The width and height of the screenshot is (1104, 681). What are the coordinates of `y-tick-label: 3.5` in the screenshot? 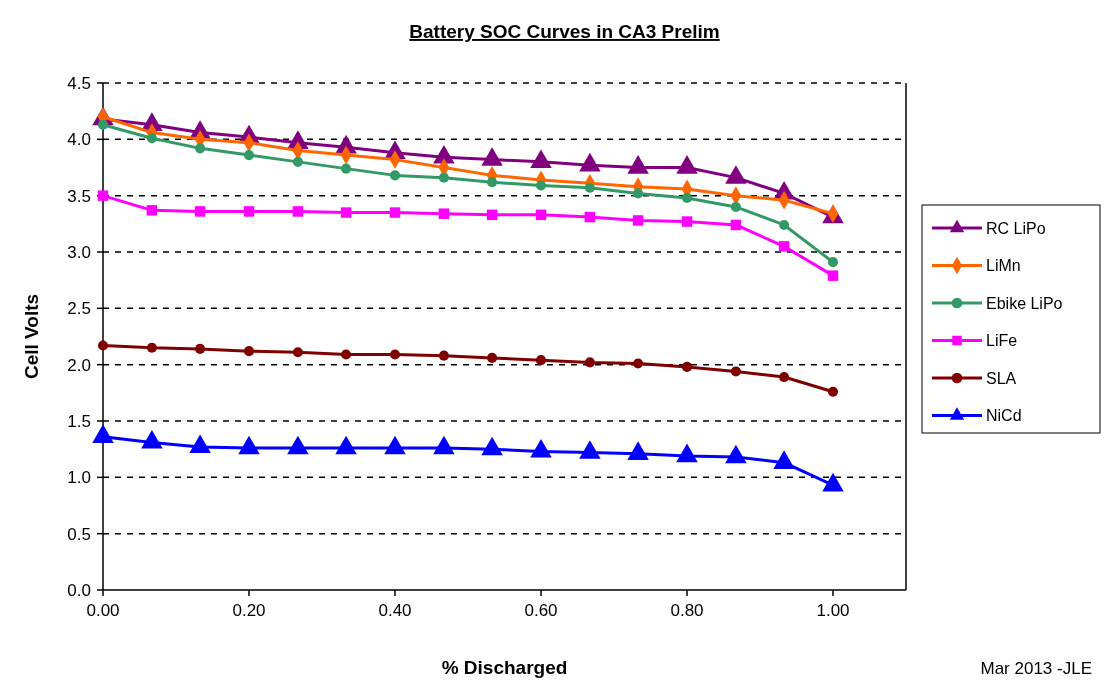 It's located at (79, 196).